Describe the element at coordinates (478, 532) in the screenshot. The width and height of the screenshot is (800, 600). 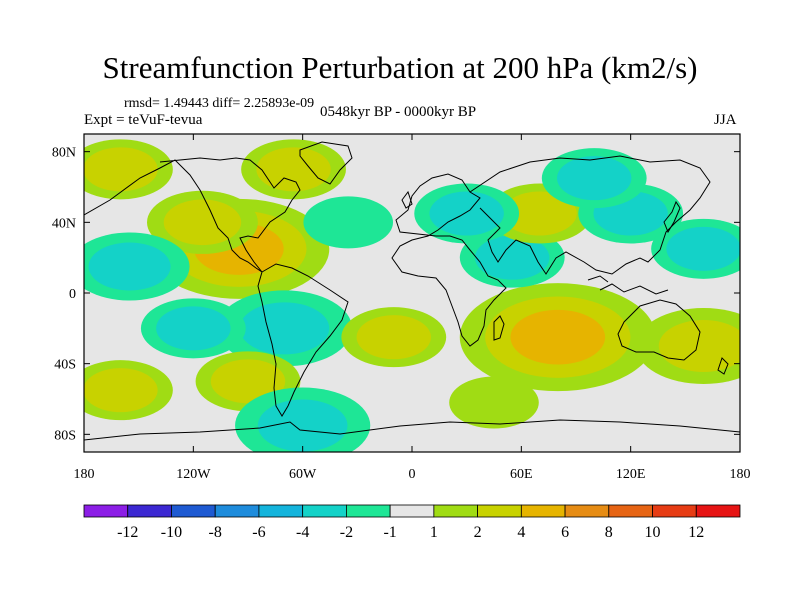
I see `colorbar-label: 2` at that location.